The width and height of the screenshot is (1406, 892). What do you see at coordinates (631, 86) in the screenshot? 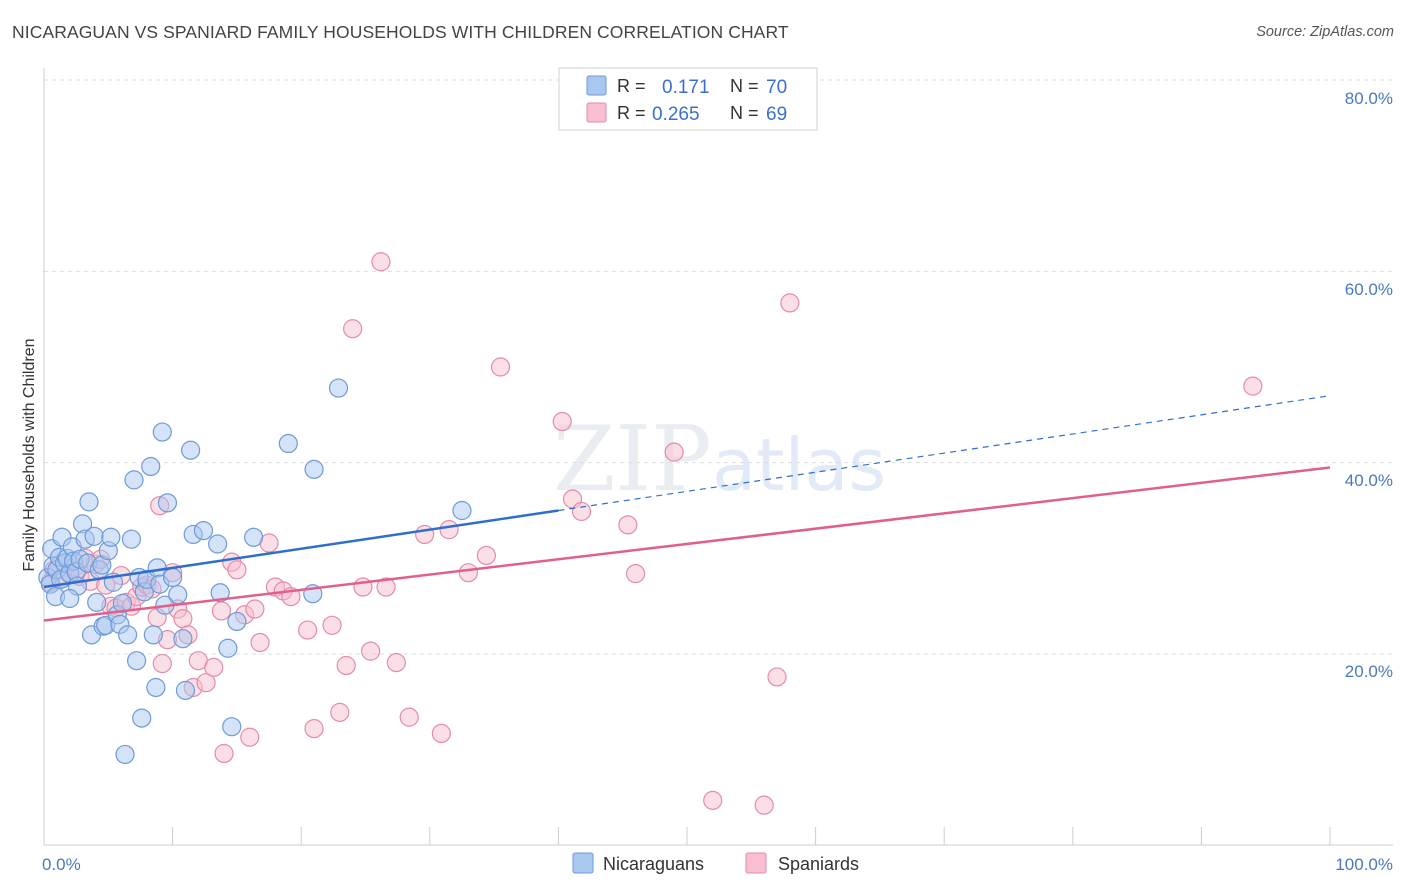
I see `legend-r-label-nicaraguans: R =` at bounding box center [631, 86].